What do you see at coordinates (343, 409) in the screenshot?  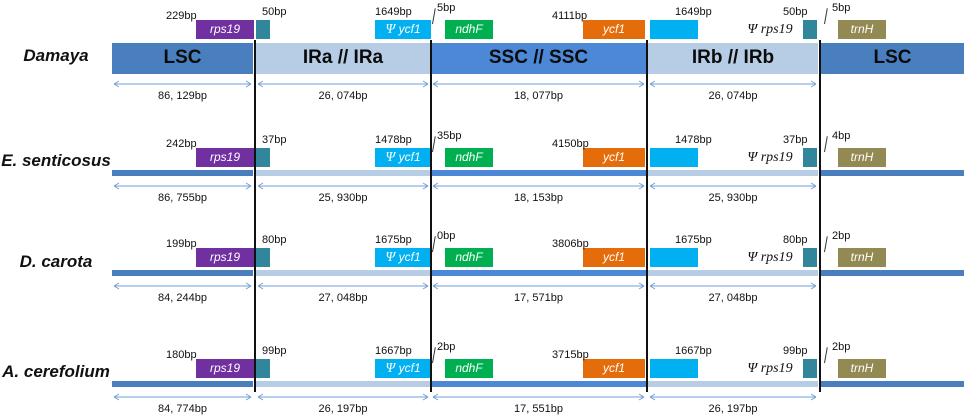 I see `ira-length: 26, 197bp` at bounding box center [343, 409].